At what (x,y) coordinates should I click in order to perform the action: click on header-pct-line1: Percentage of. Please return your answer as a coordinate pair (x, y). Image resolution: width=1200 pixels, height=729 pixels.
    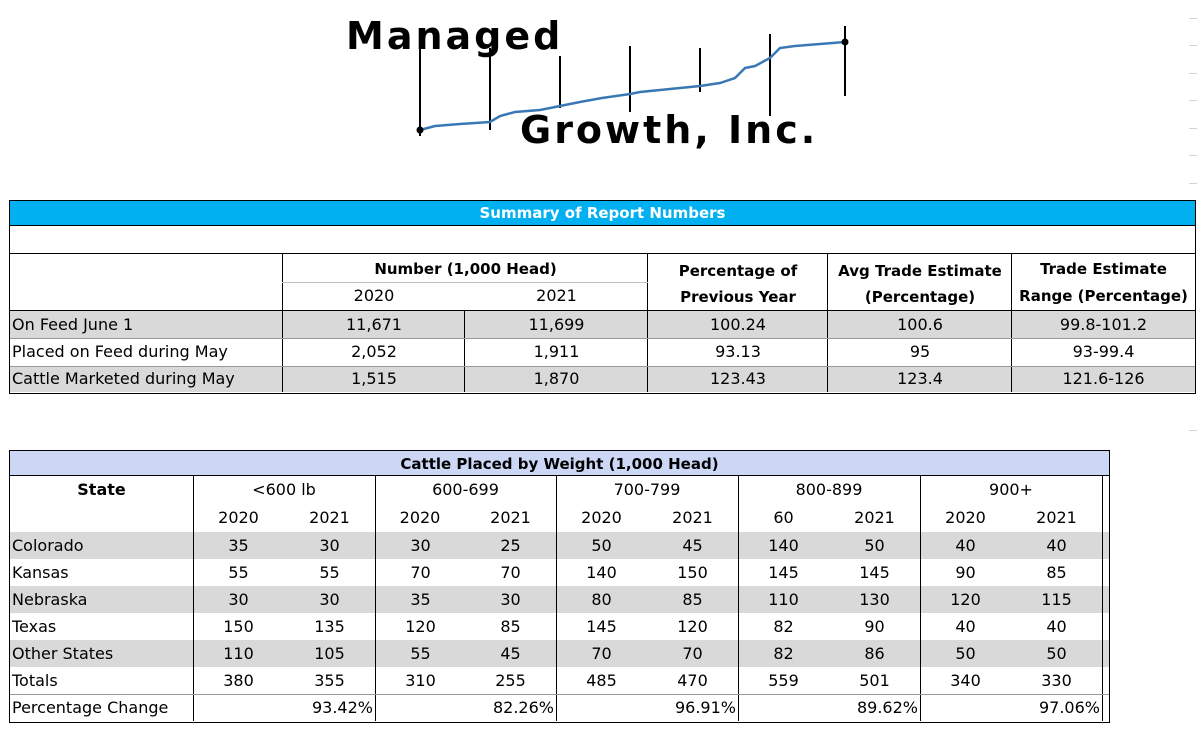
    Looking at the image, I should click on (738, 271).